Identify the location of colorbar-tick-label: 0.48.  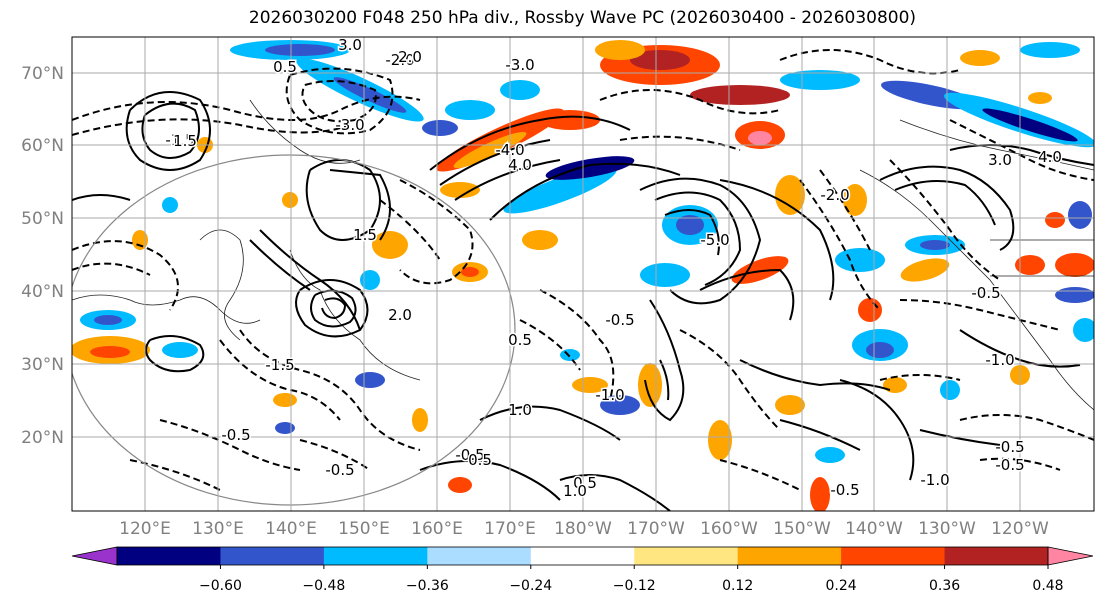
(1047, 586).